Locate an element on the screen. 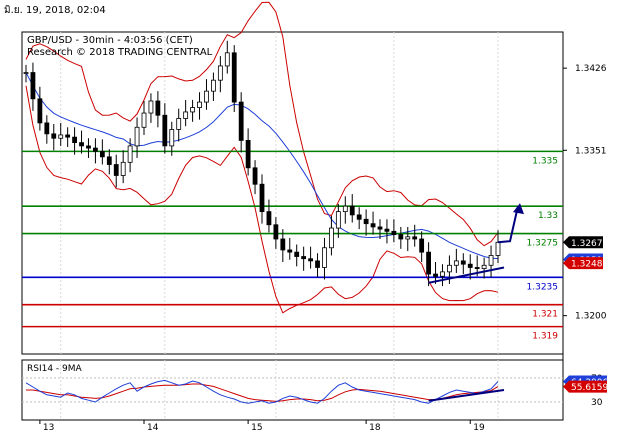 This screenshot has width=621, height=447. arrow-layer is located at coordinates (476, 243).